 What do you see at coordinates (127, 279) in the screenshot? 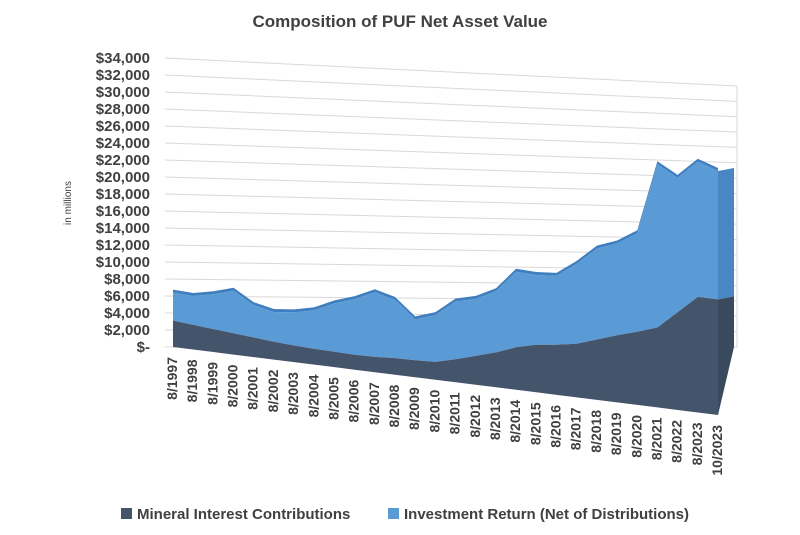
I see `y-tick-label: $8,000` at bounding box center [127, 279].